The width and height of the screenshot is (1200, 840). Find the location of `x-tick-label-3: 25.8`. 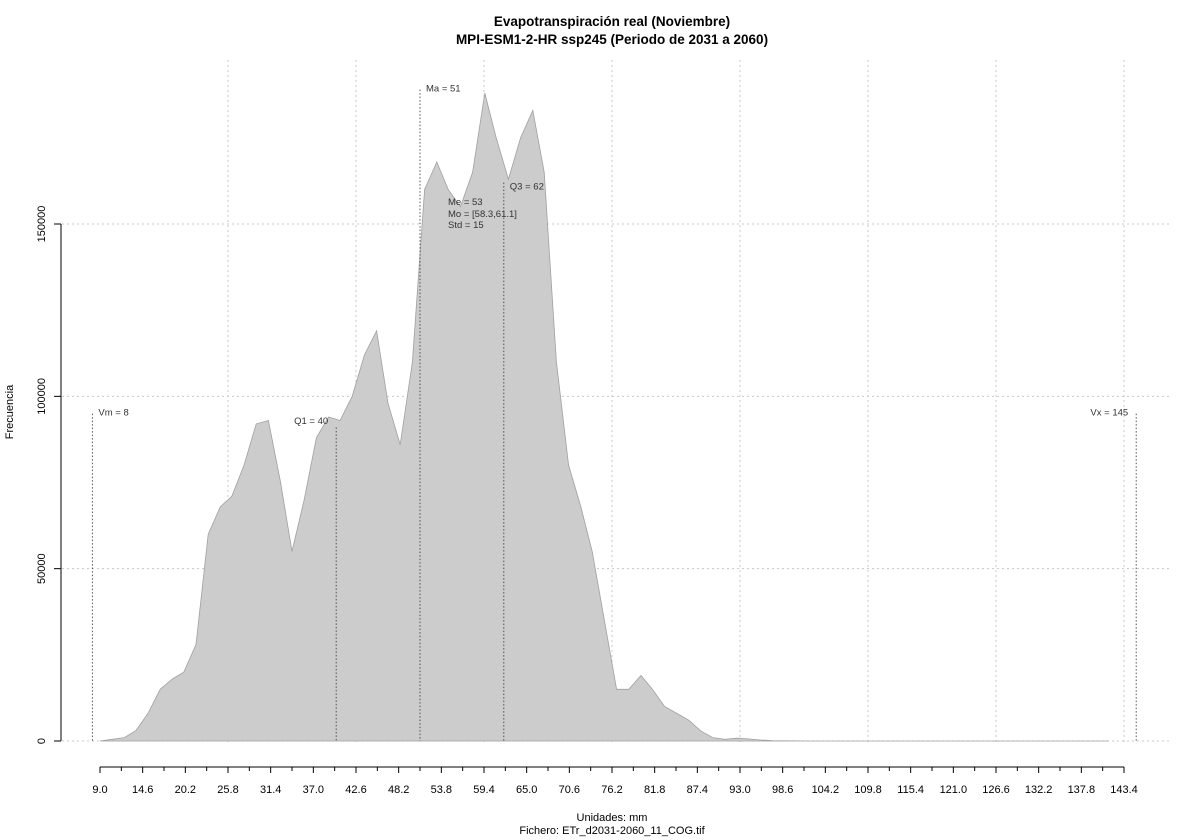

x-tick-label-3: 25.8 is located at coordinates (227, 790).